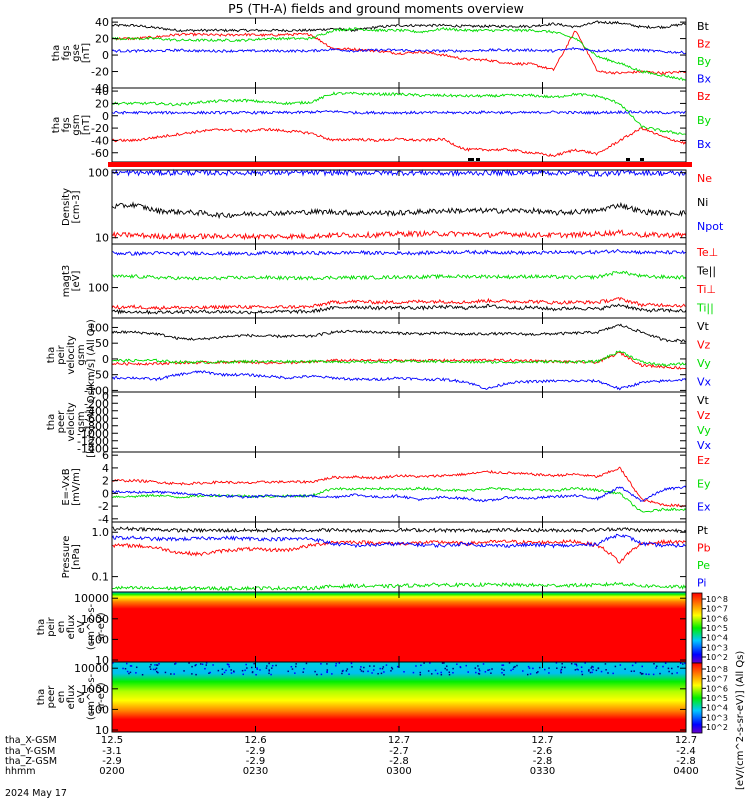 Image resolution: width=750 pixels, height=800 pixels. I want to click on y-axis-label: tha, so click(41, 697).